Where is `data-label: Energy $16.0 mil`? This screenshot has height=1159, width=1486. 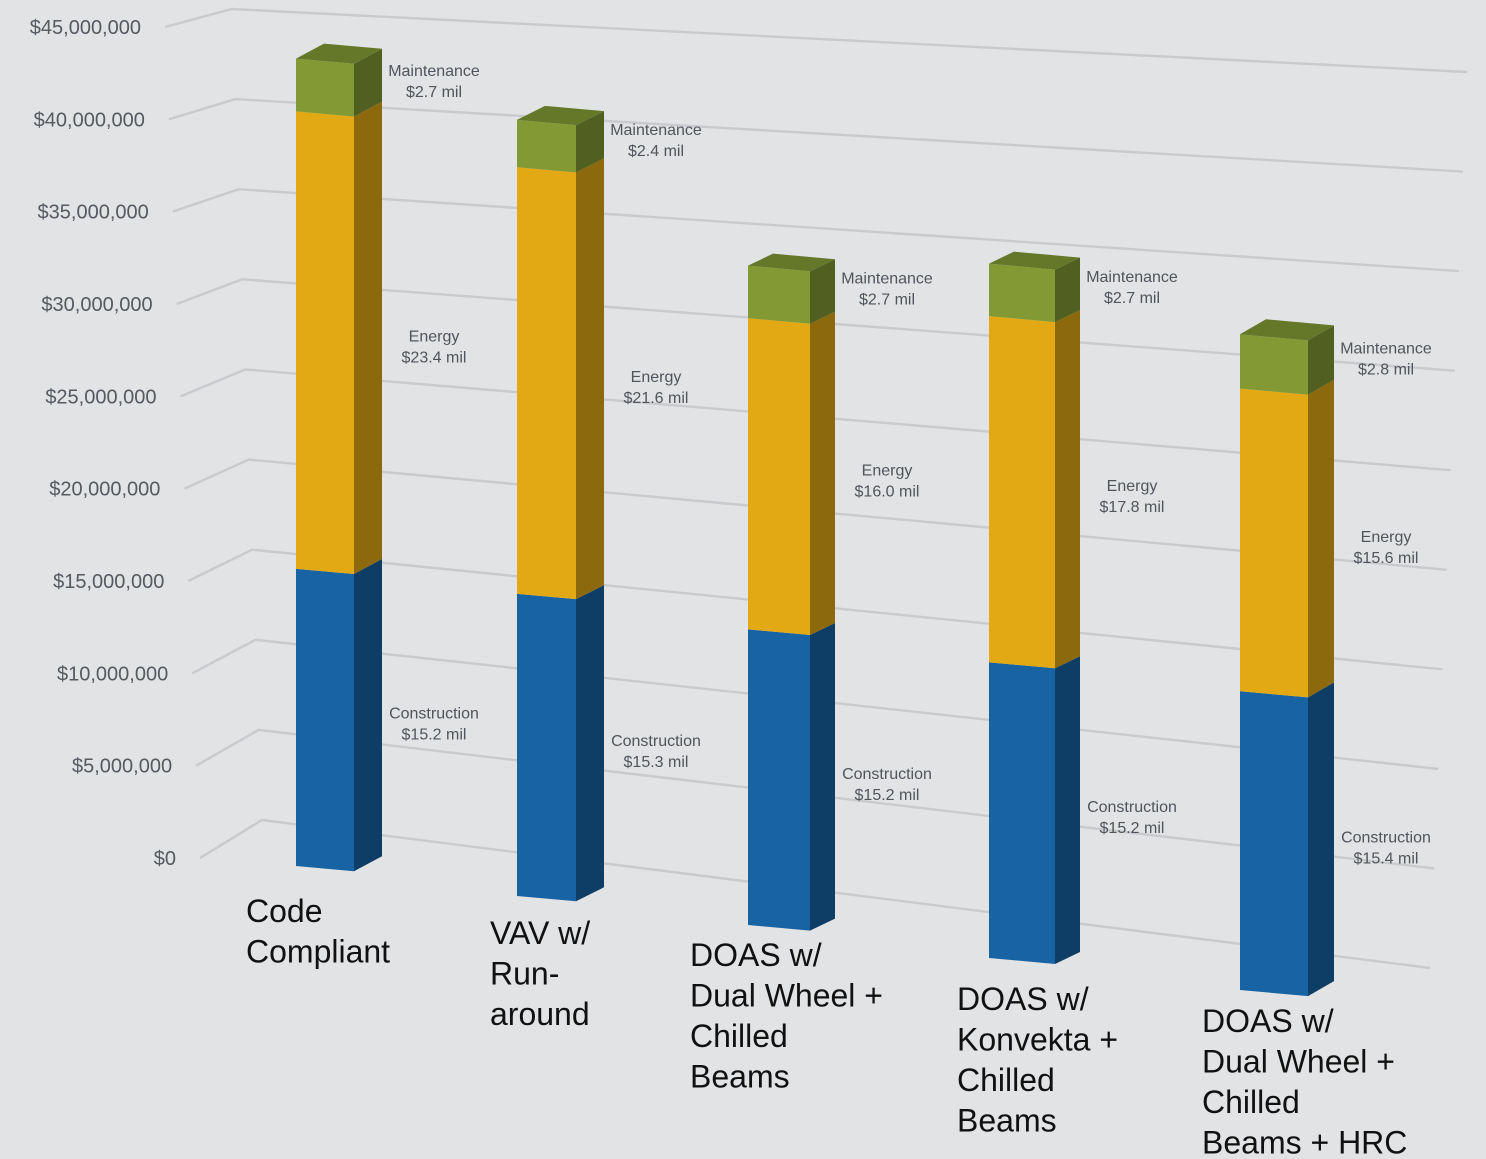
data-label: Energy $16.0 mil is located at coordinates (887, 481).